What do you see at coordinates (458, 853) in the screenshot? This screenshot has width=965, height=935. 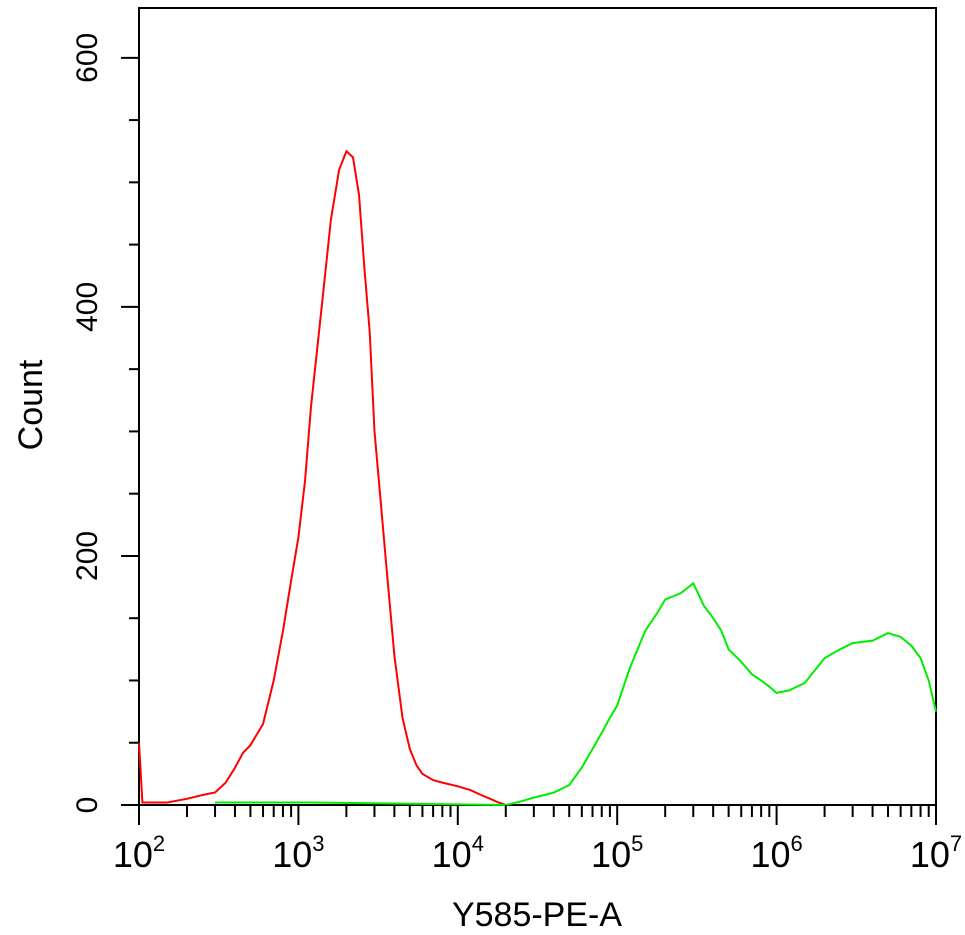 I see `x-tick-label: 10⁴` at bounding box center [458, 853].